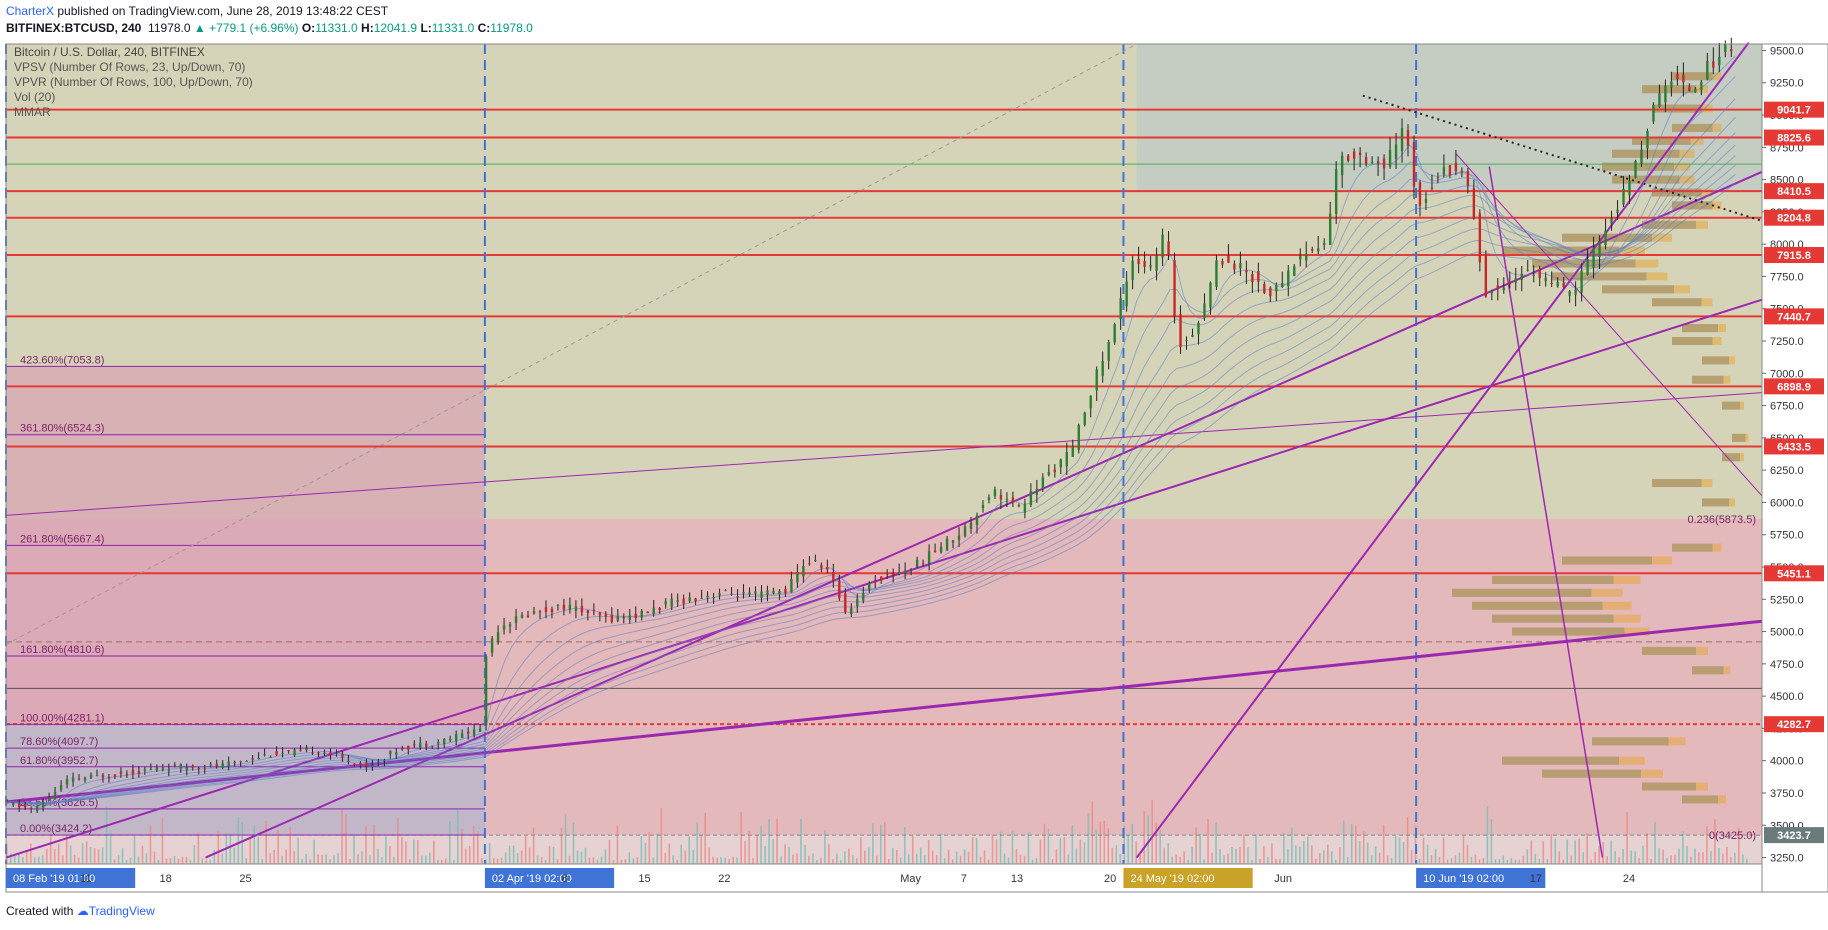 The width and height of the screenshot is (1828, 930). What do you see at coordinates (884, 454) in the screenshot?
I see `trend-line` at bounding box center [884, 454].